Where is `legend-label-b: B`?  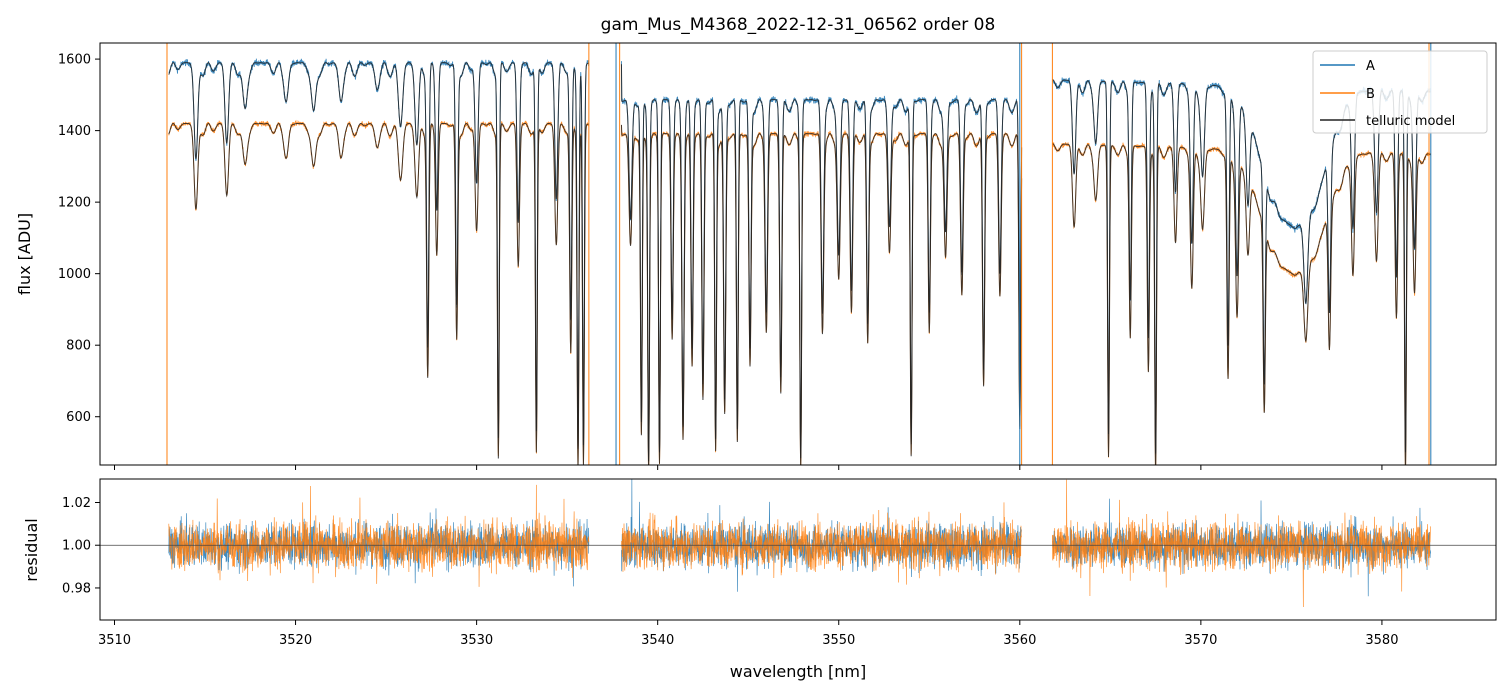 legend-label-b: B is located at coordinates (1370, 94).